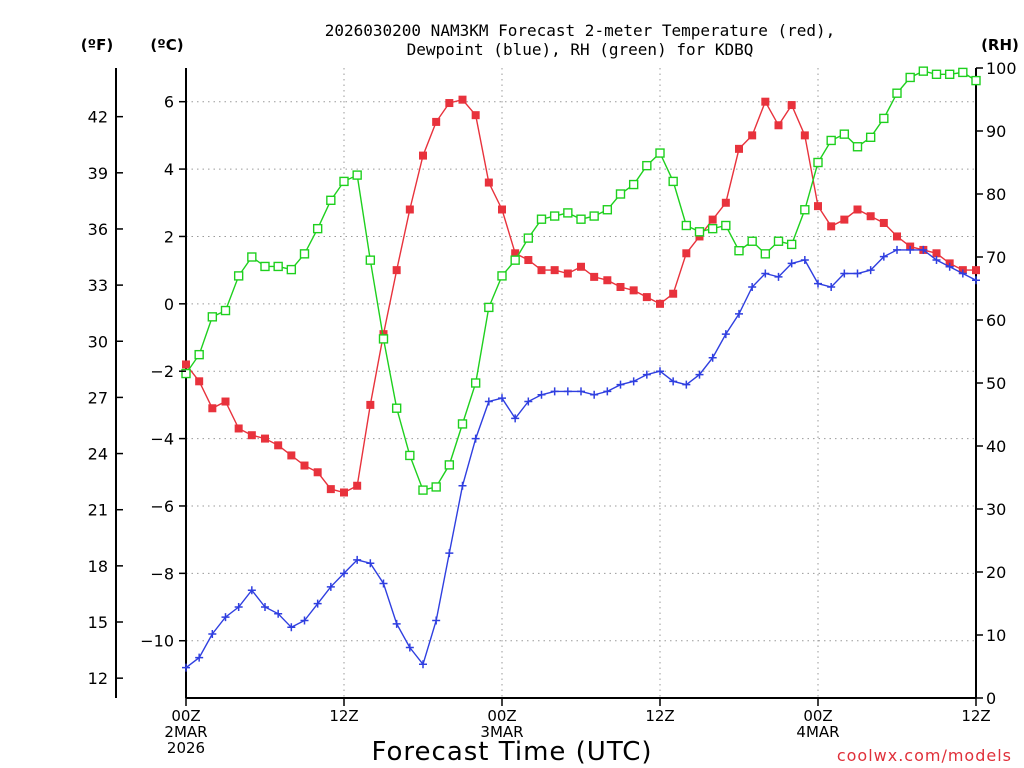  Describe the element at coordinates (996, 635) in the screenshot. I see `rh-tick-label: 10` at that location.